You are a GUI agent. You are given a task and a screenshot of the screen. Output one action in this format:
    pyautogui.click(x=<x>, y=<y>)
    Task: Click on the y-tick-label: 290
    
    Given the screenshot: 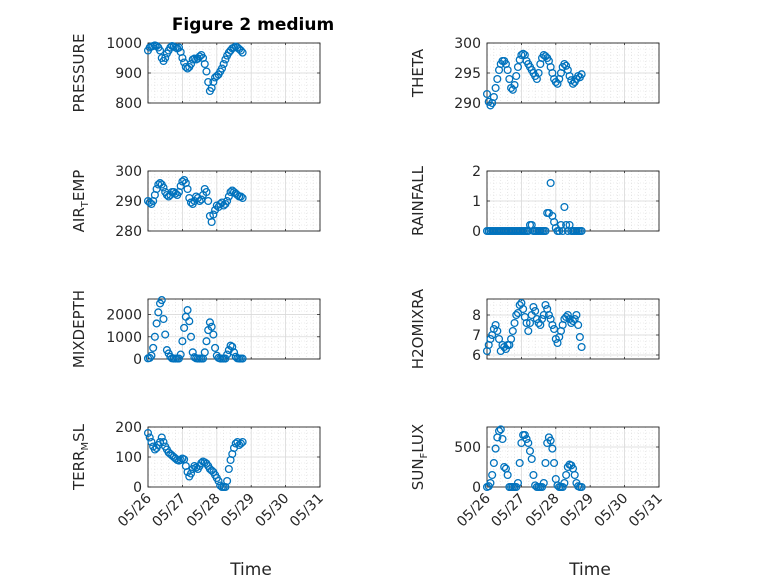 What is the action you would take?
    pyautogui.click(x=467, y=104)
    